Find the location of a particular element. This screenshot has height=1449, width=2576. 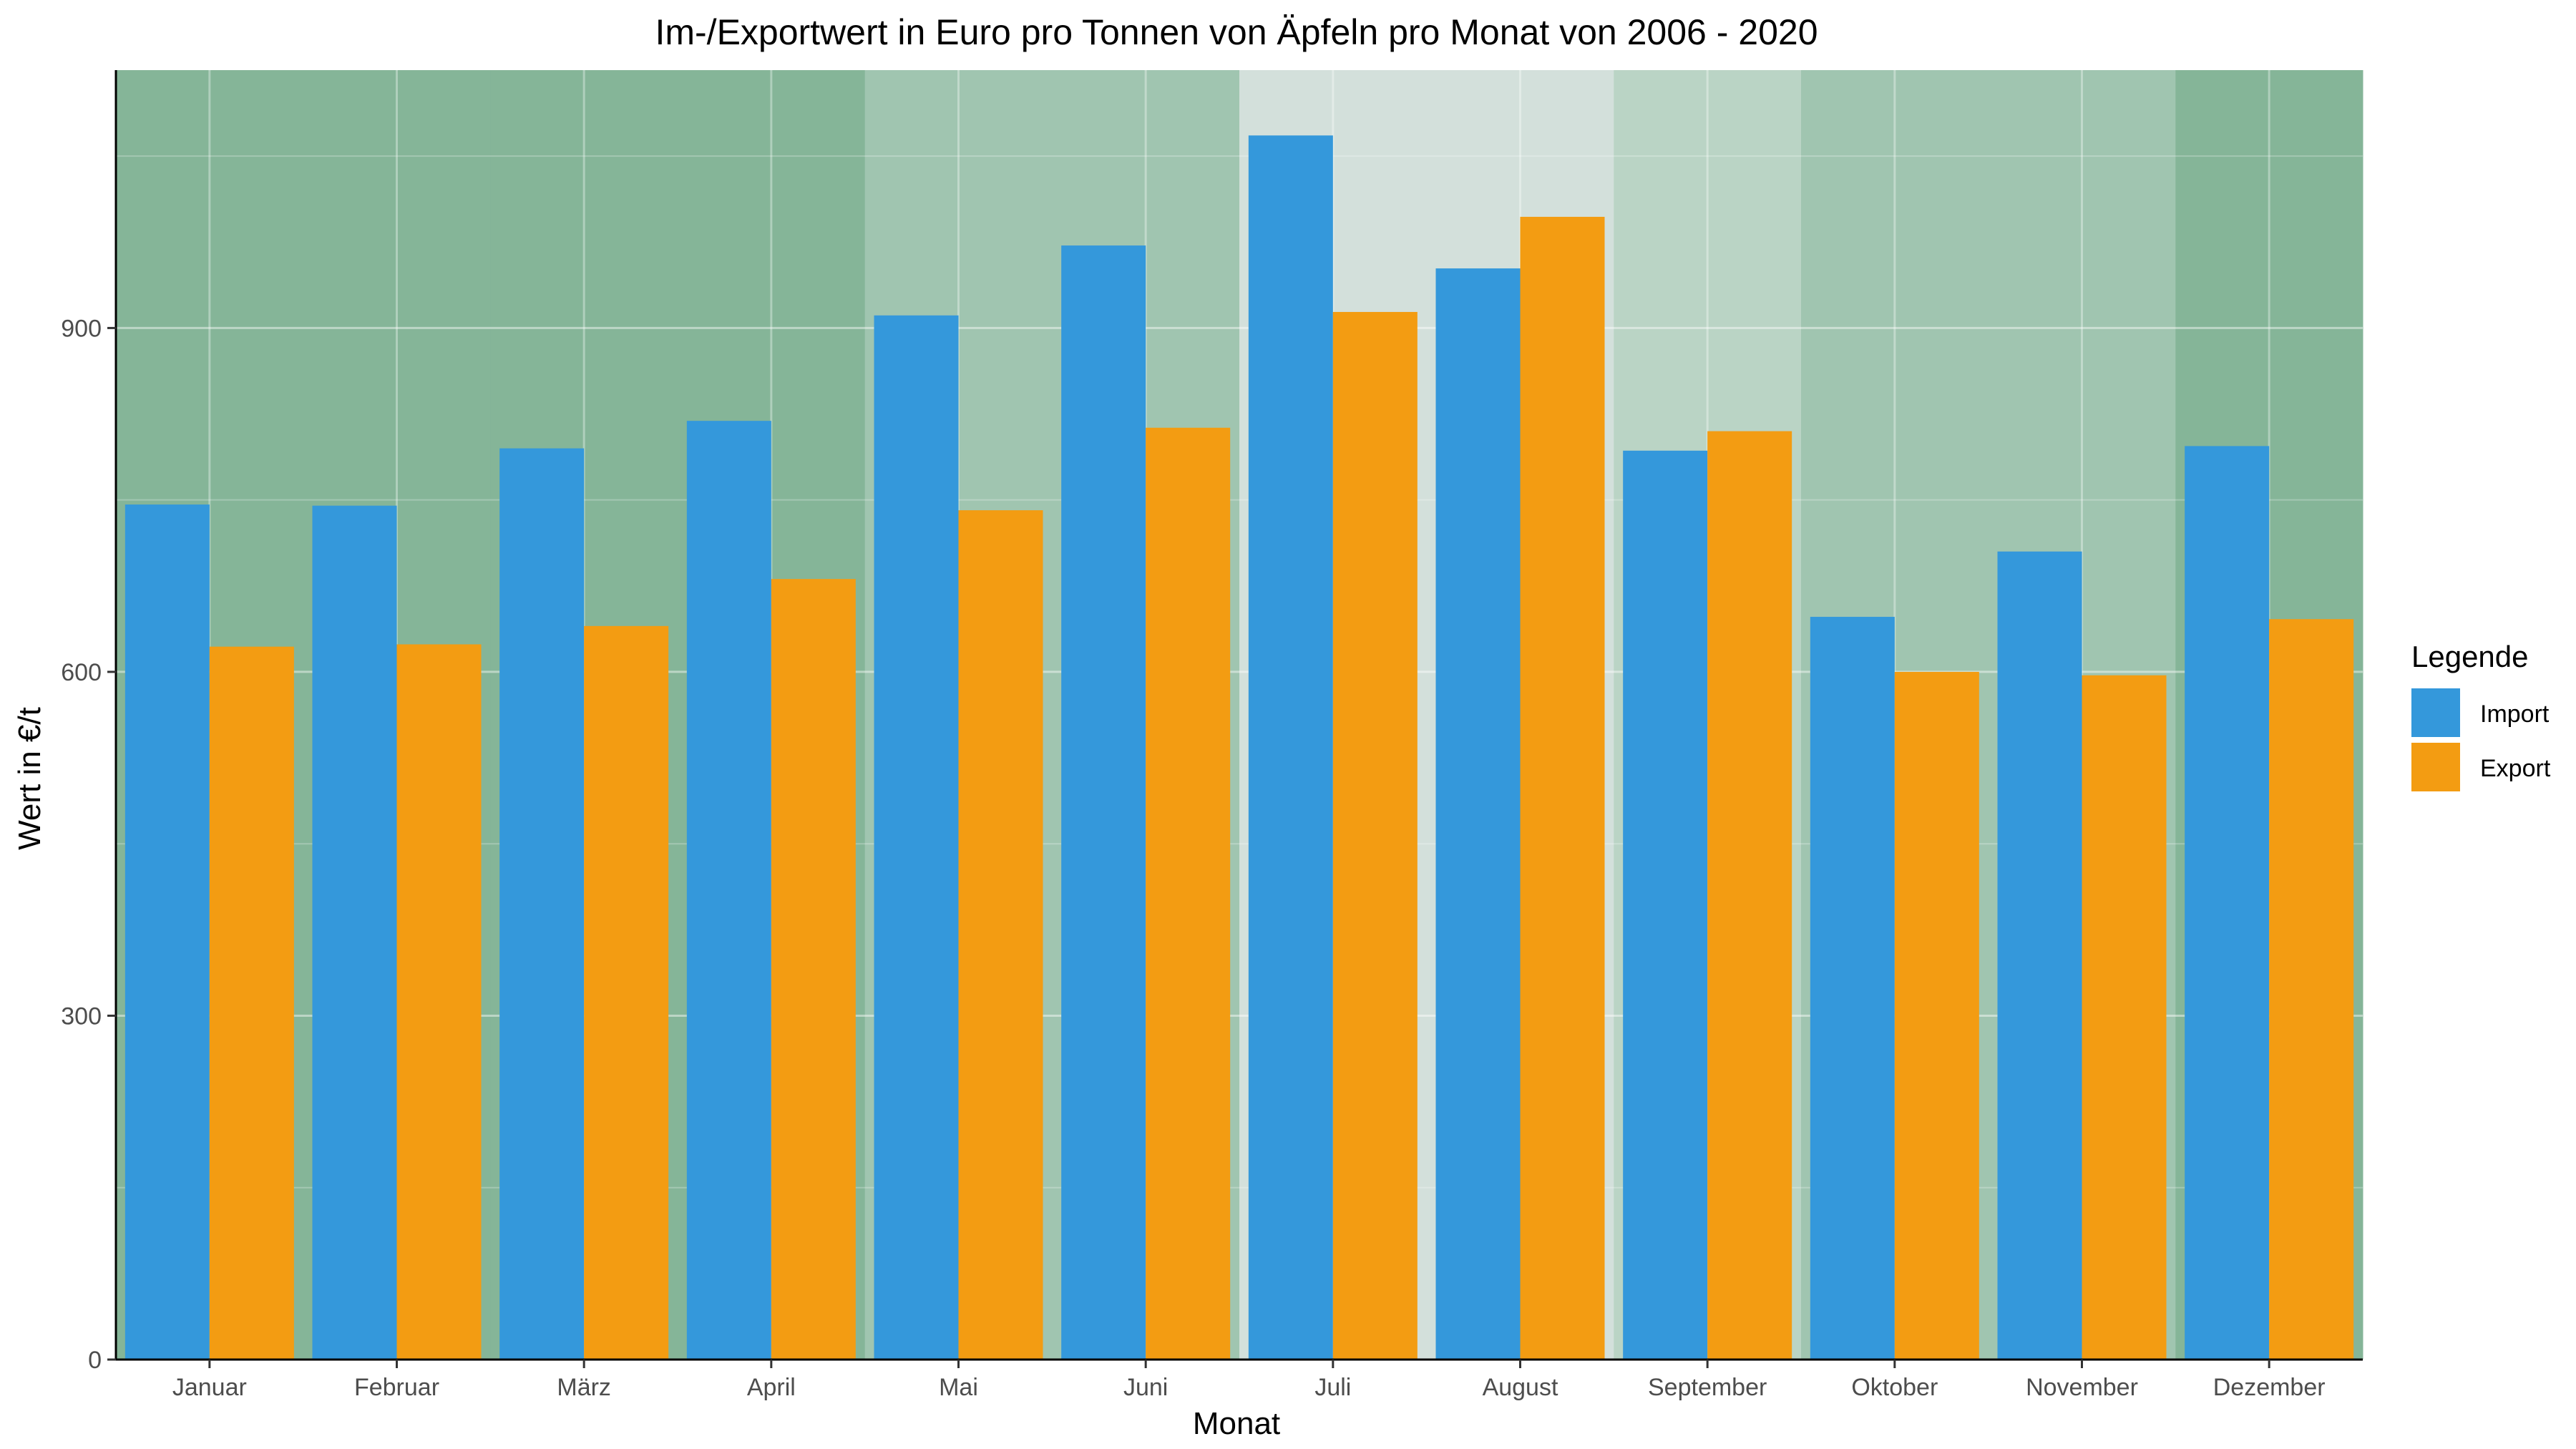

y-tick-label: 300 is located at coordinates (81, 1016).